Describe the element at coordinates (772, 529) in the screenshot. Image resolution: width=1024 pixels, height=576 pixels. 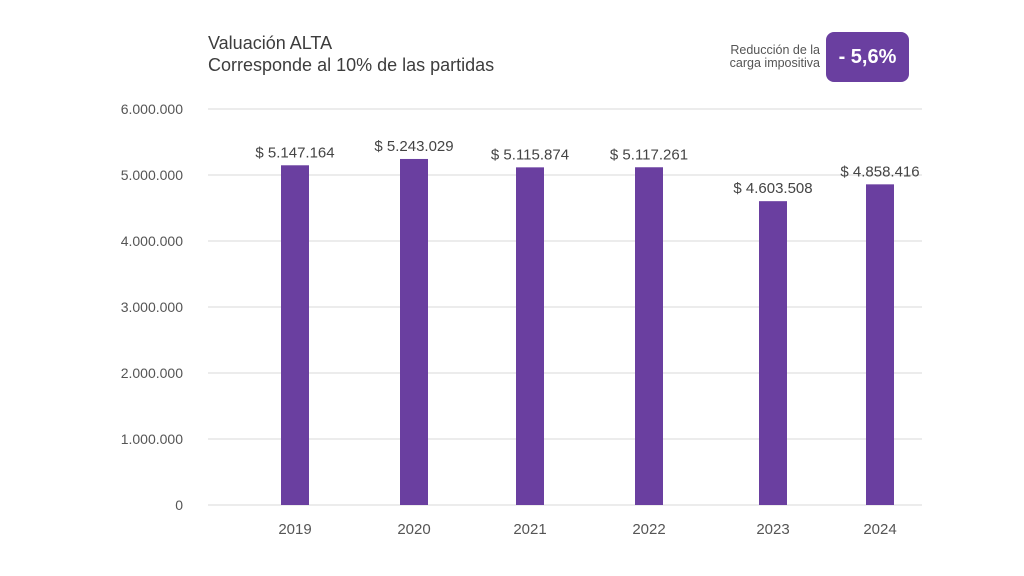
I see `x-tick-label: 2023` at that location.